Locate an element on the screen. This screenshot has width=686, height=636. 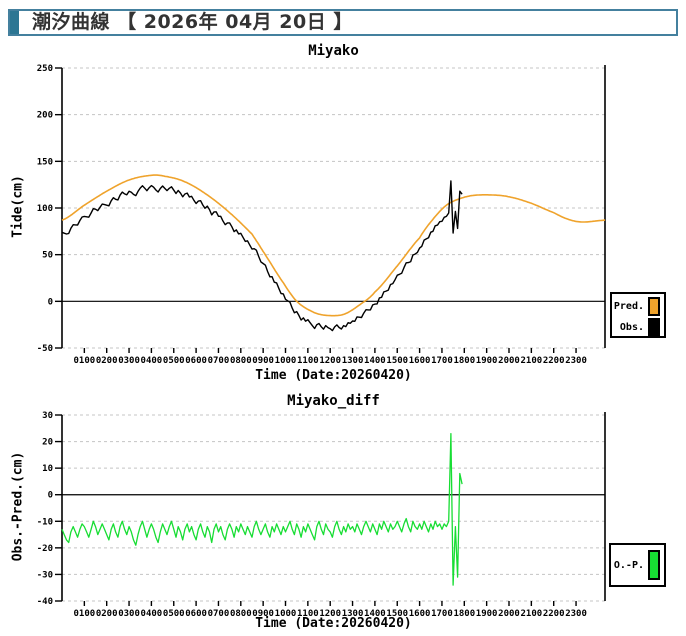
chart1-xtick-label: 1600 is located at coordinates (420, 361).